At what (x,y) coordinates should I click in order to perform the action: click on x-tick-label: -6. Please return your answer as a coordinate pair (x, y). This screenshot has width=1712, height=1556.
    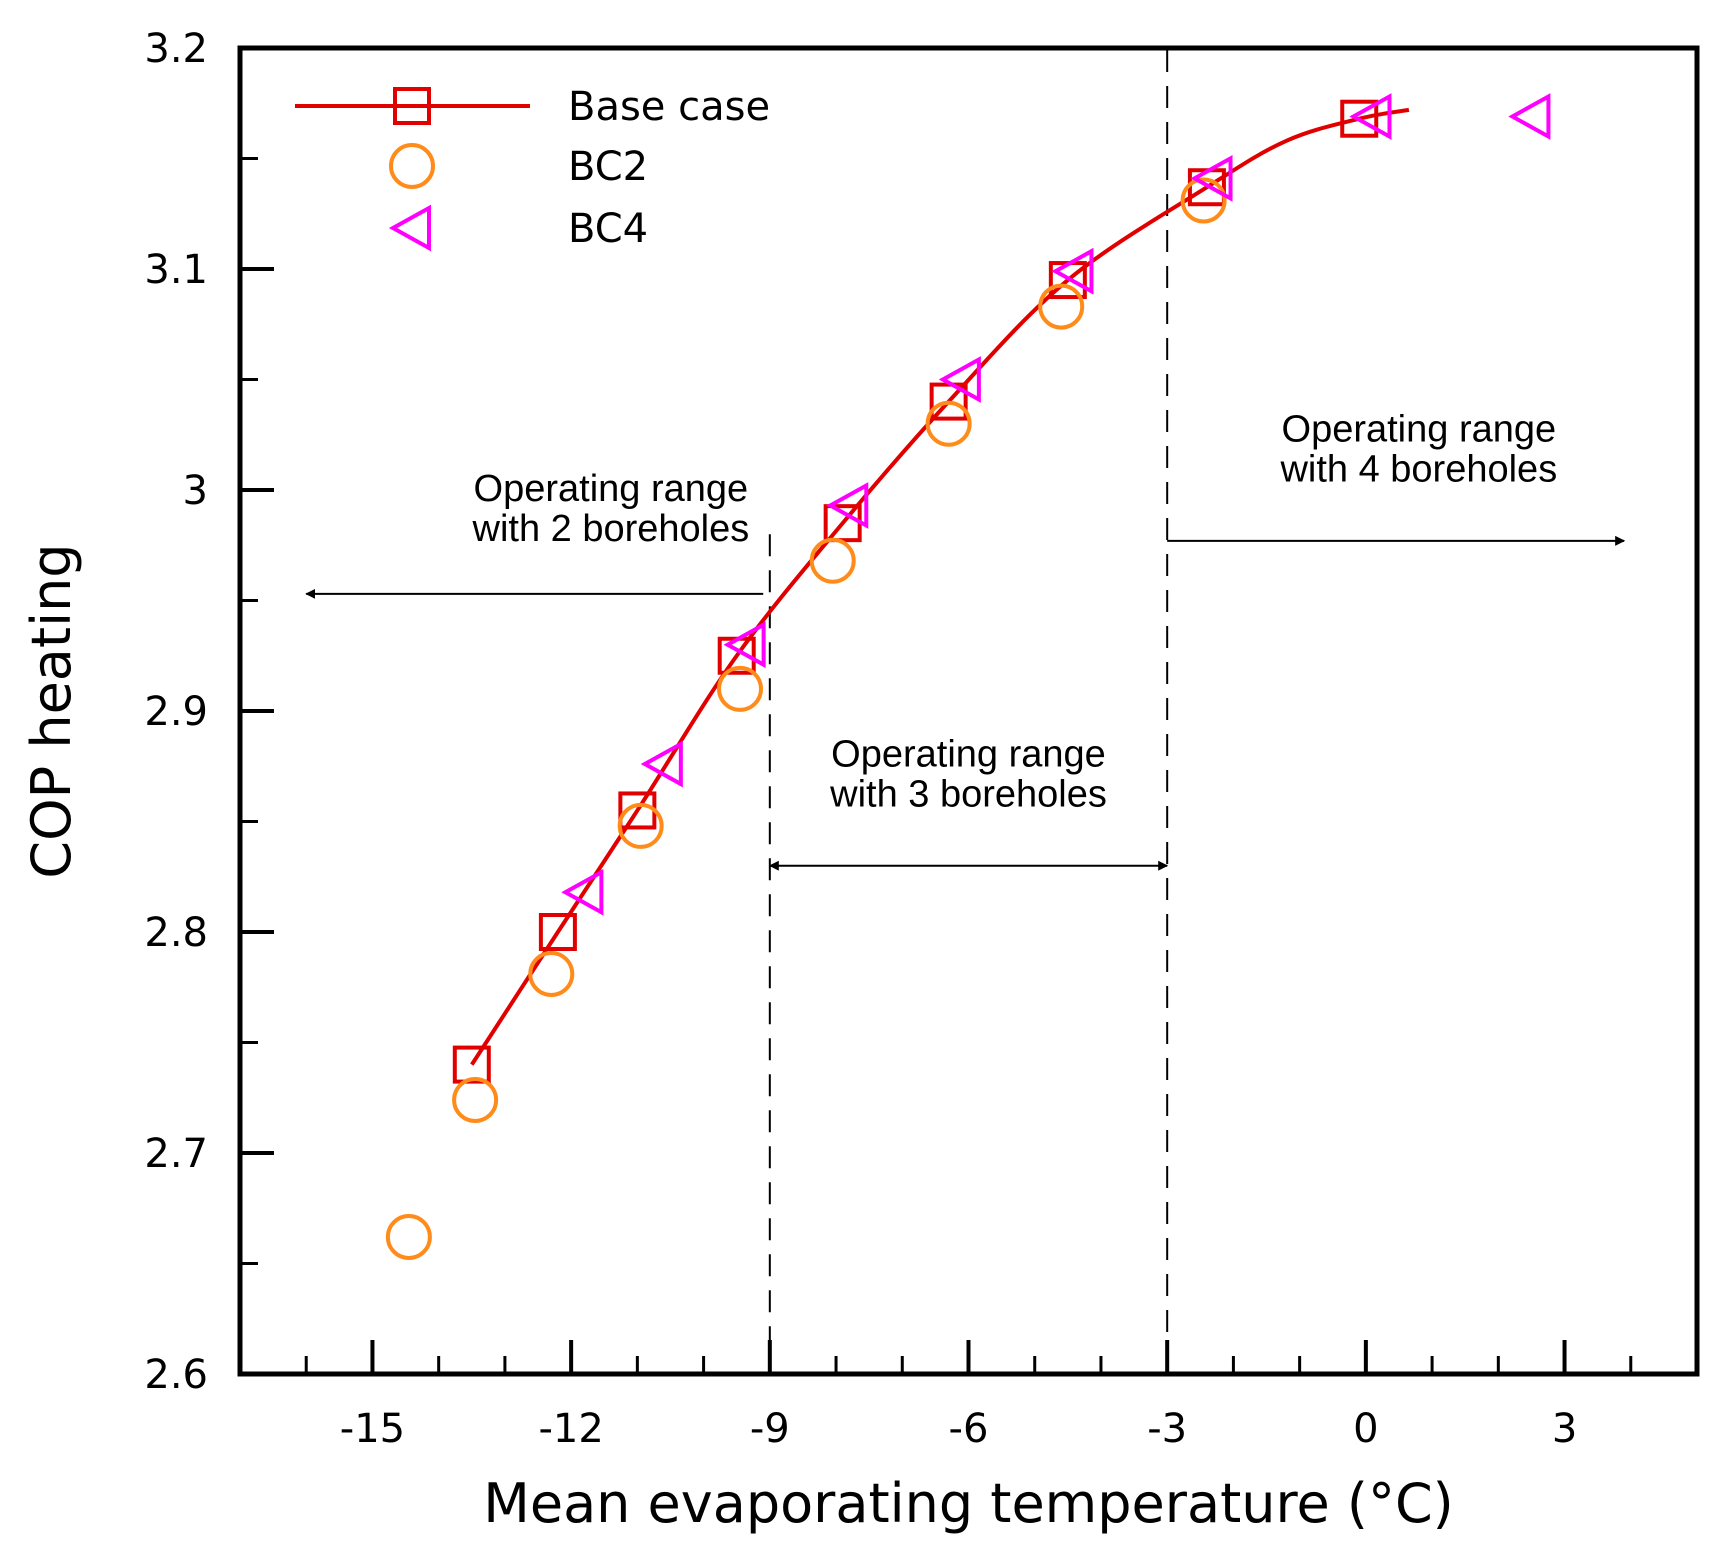
    Looking at the image, I should click on (969, 1429).